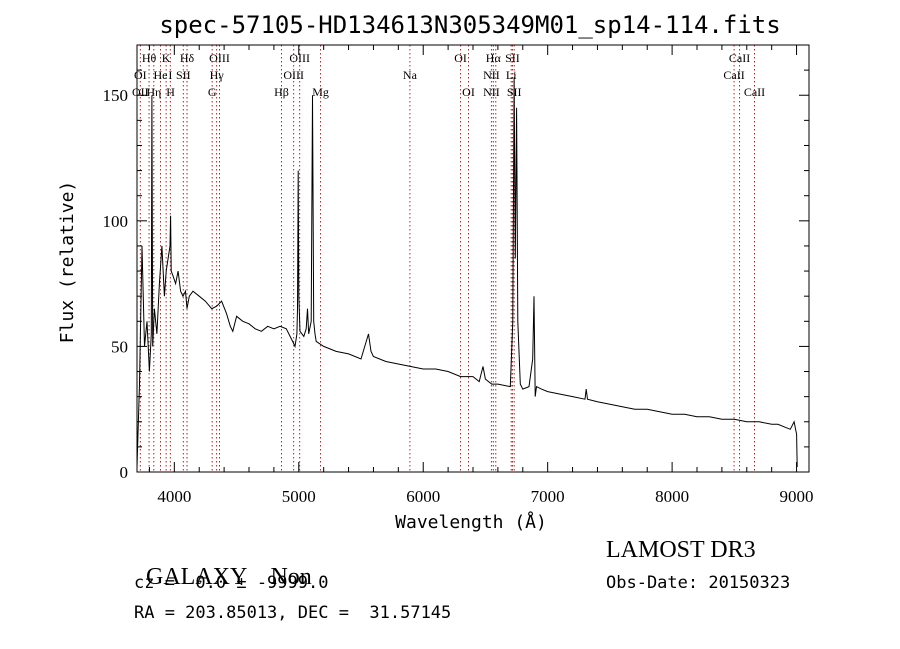  Describe the element at coordinates (423, 496) in the screenshot. I see `x-tick-label: 6000` at that location.